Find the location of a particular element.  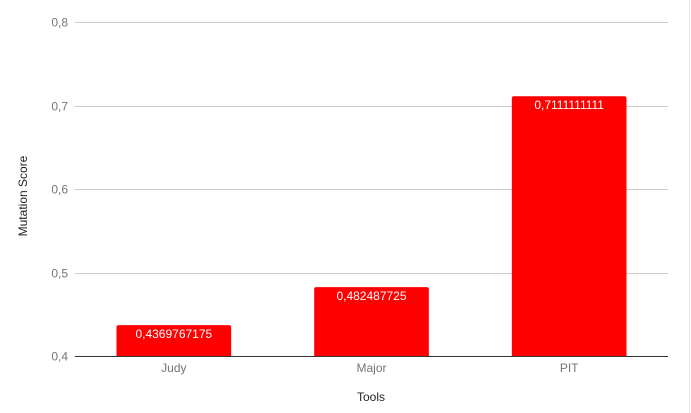

x-tick-label: PIT is located at coordinates (569, 368).